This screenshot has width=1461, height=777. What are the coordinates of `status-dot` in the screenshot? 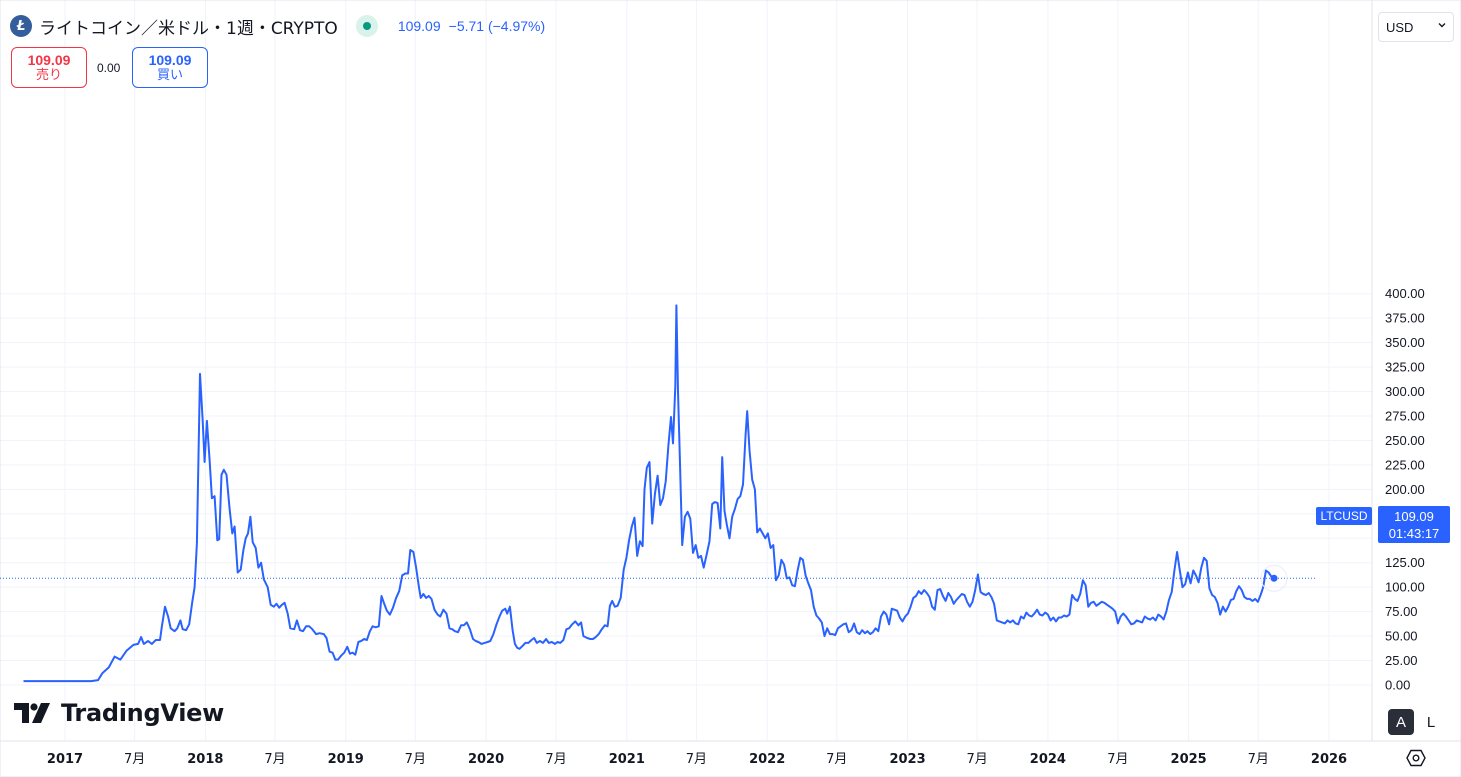 It's located at (366, 26).